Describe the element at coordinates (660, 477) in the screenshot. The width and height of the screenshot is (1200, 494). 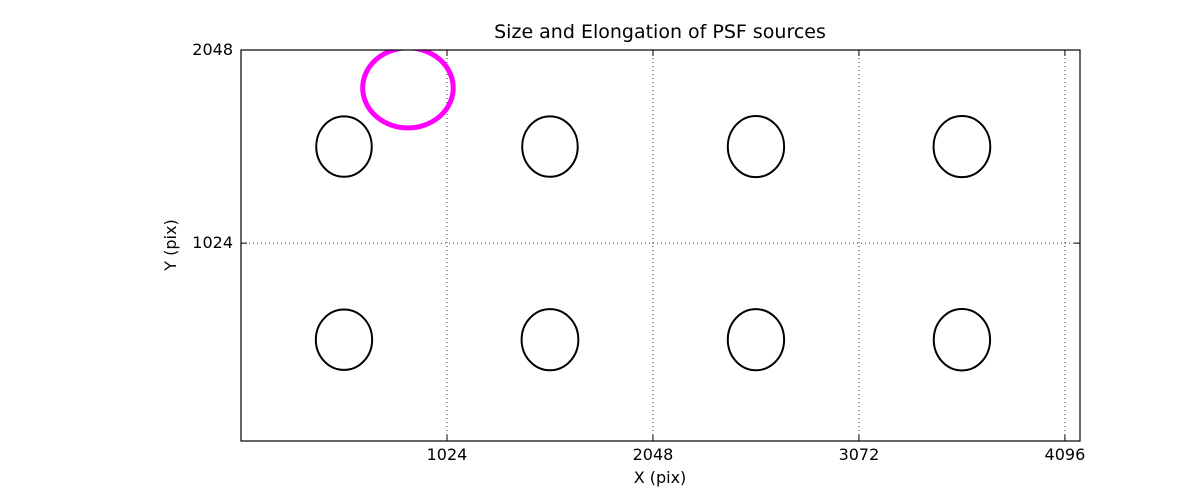
I see `x-axis-label: X (pix)` at that location.